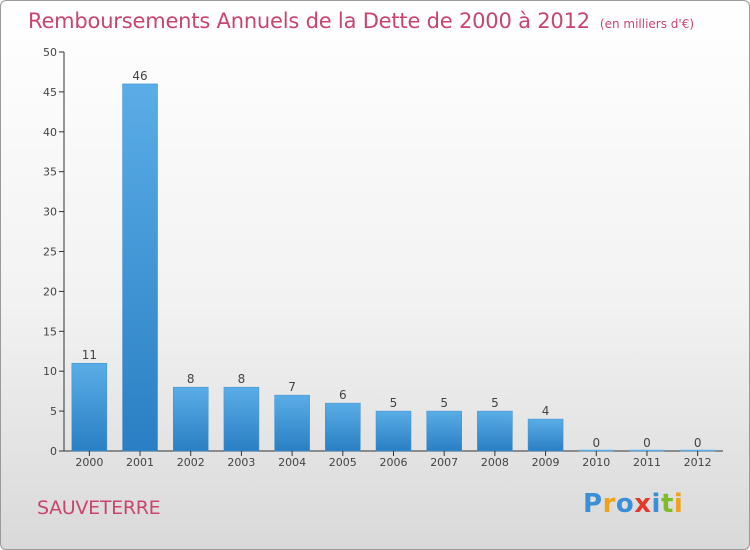 The width and height of the screenshot is (750, 550). What do you see at coordinates (50, 172) in the screenshot?
I see `y-tick-label: 35` at bounding box center [50, 172].